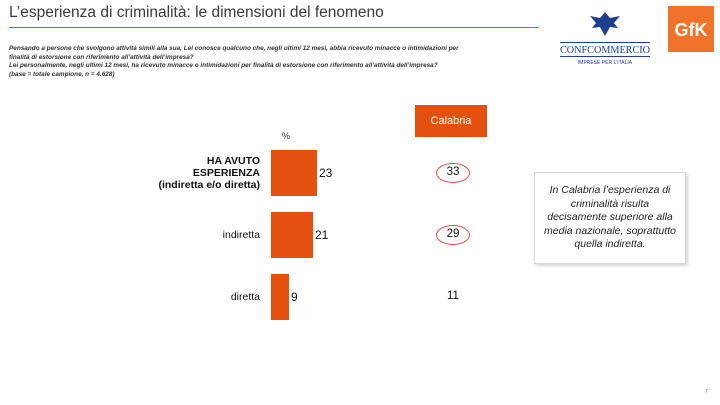 The image size is (720, 405). Describe the element at coordinates (605, 63) in the screenshot. I see `confcommercio-tagline: IMPRESE PER L'ITALIA` at that location.